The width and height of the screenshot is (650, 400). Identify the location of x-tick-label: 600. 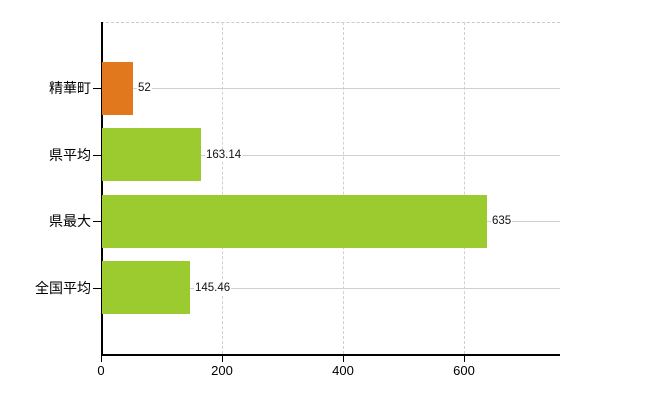
(464, 370).